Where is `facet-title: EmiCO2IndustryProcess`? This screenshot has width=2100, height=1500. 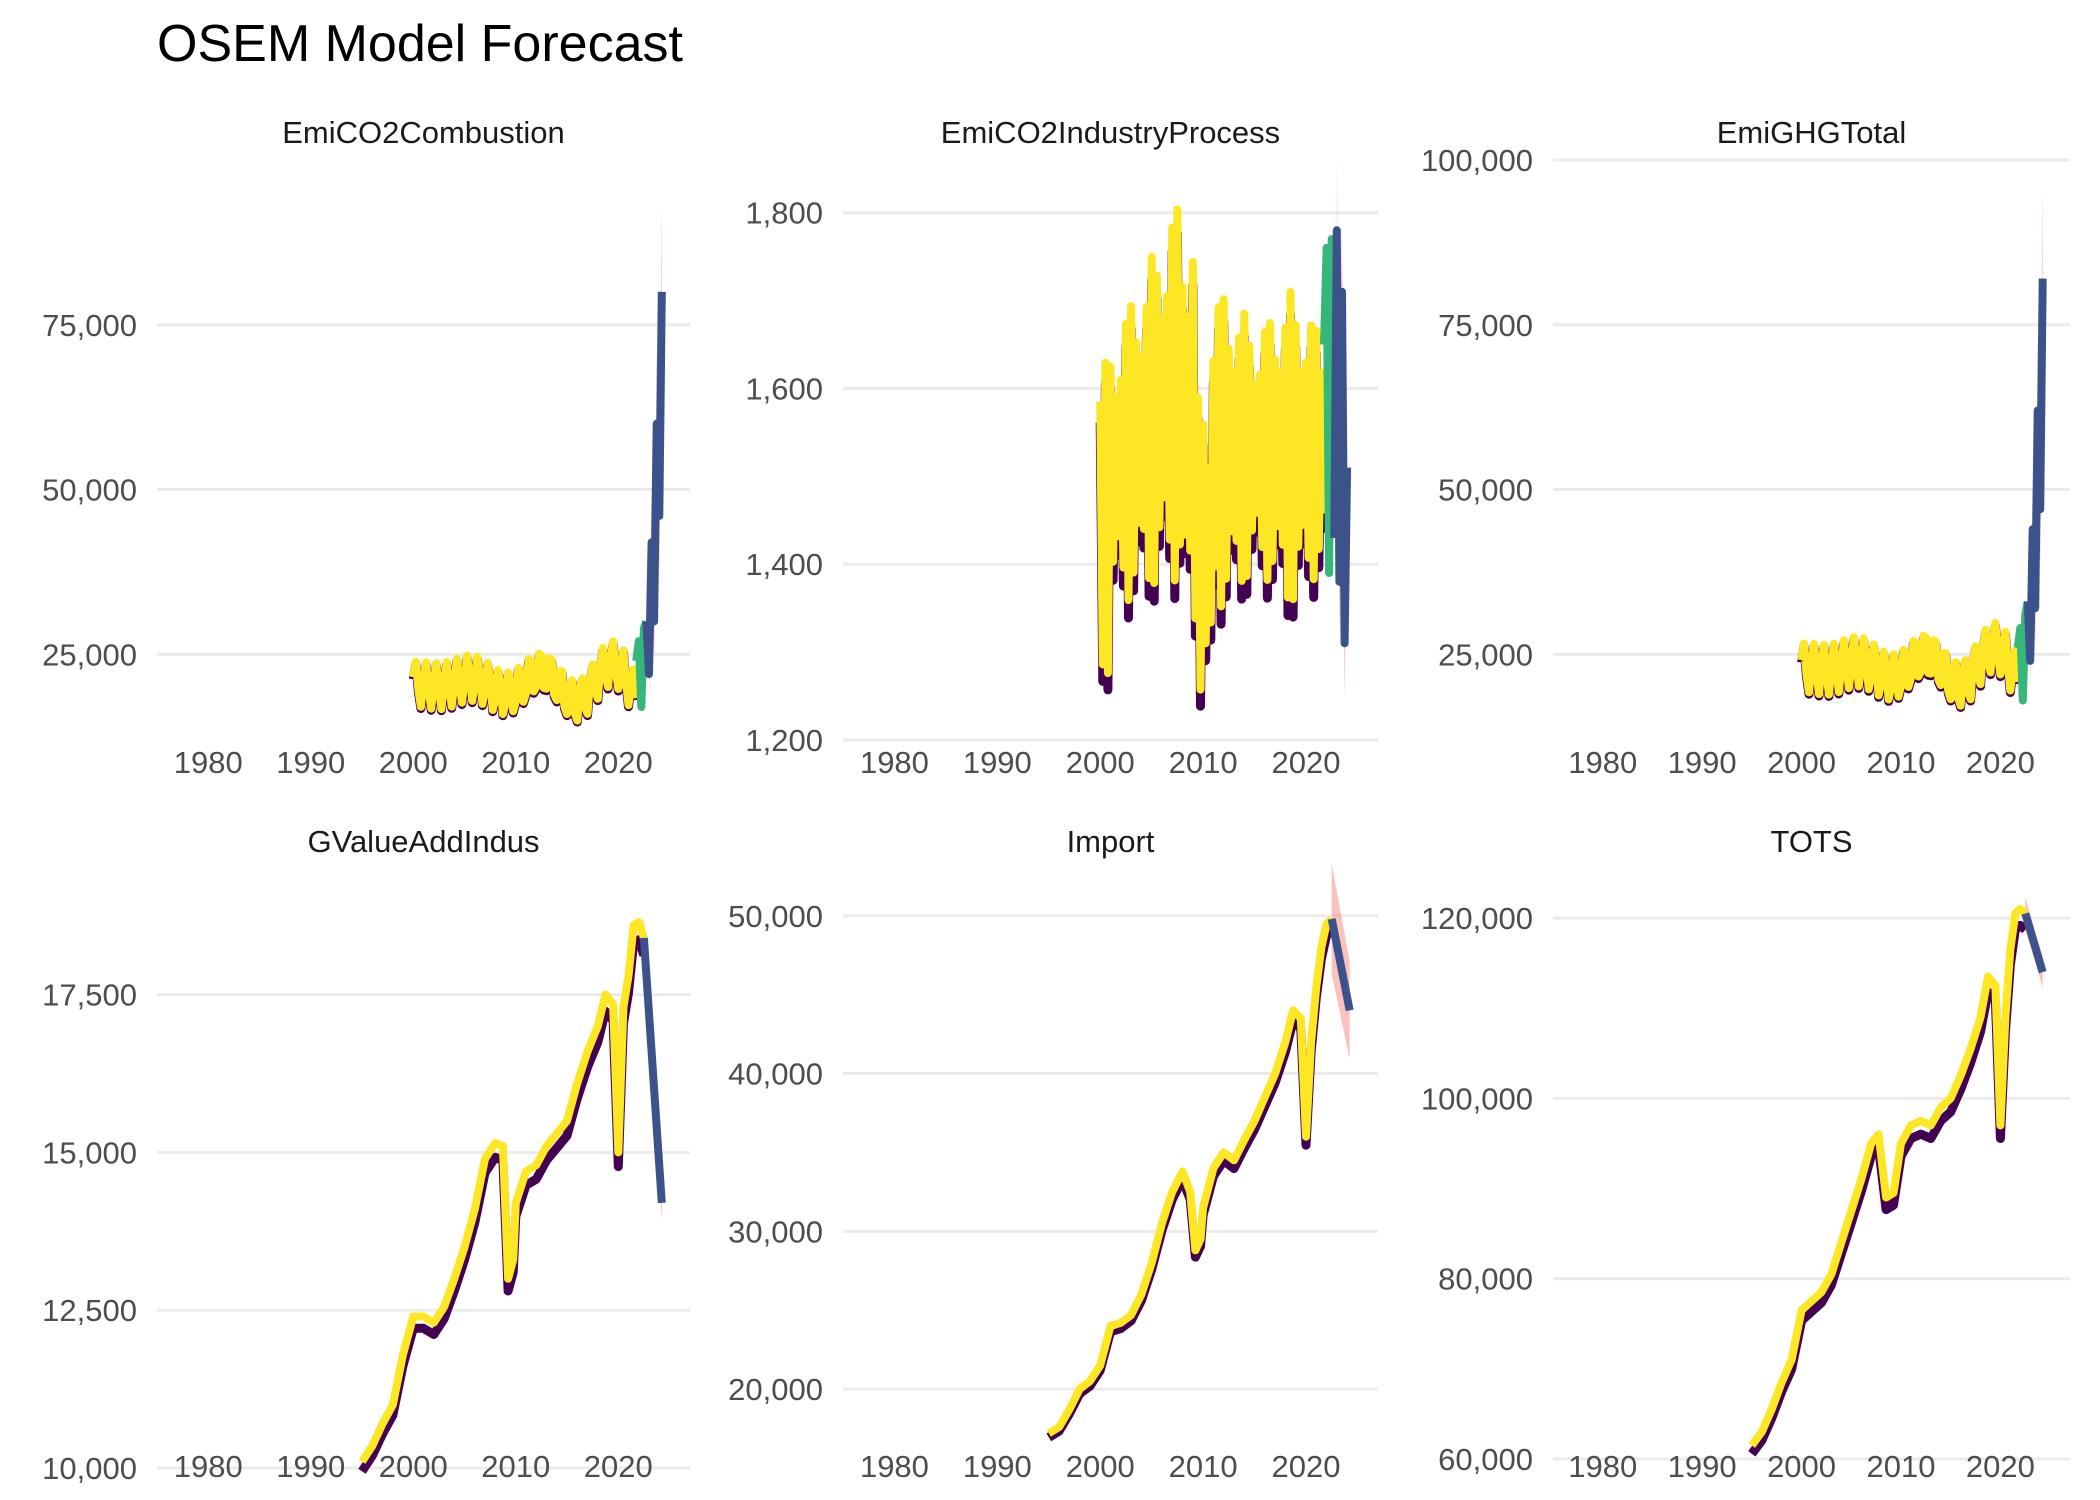 facet-title: EmiCO2IndustryProcess is located at coordinates (1110, 132).